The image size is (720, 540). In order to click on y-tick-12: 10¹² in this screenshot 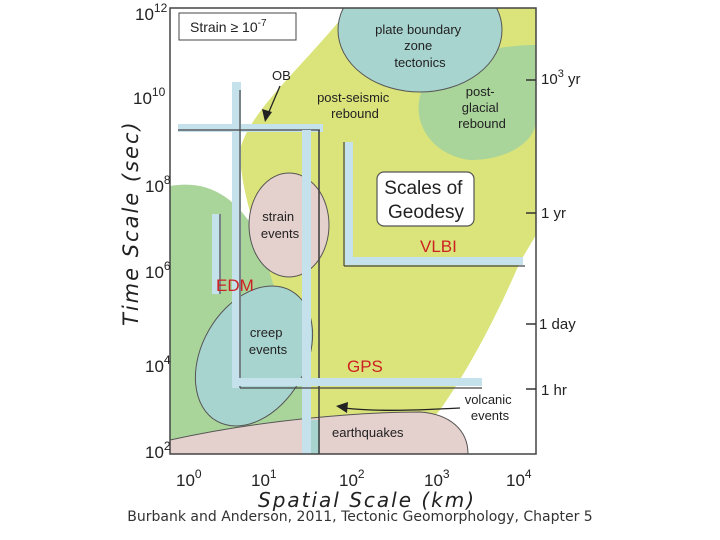, I will do `click(151, 12)`.